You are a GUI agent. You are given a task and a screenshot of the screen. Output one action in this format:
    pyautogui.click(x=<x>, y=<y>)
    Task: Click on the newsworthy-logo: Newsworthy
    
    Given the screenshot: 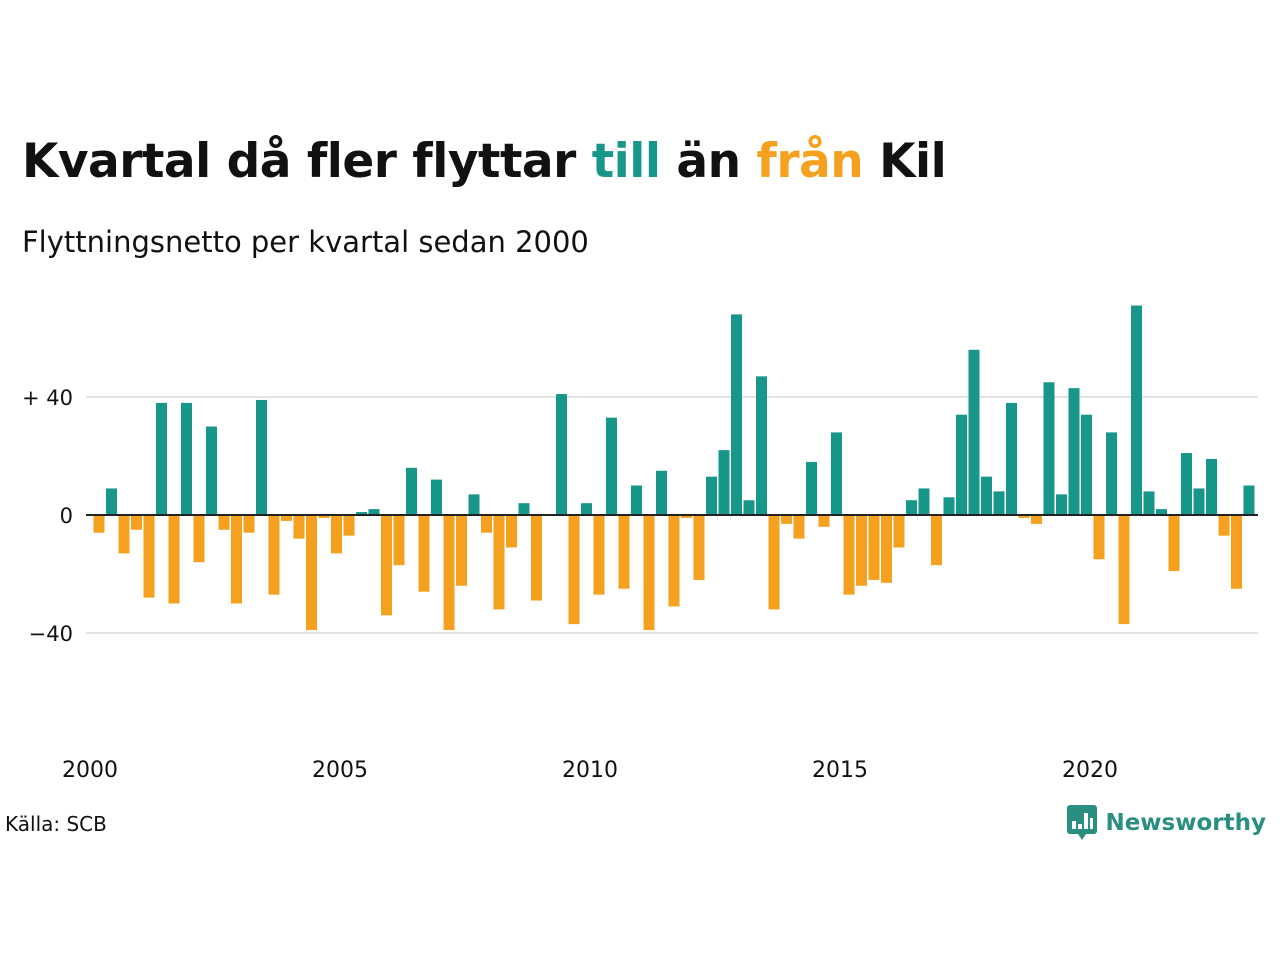 What is the action you would take?
    pyautogui.click(x=1166, y=823)
    